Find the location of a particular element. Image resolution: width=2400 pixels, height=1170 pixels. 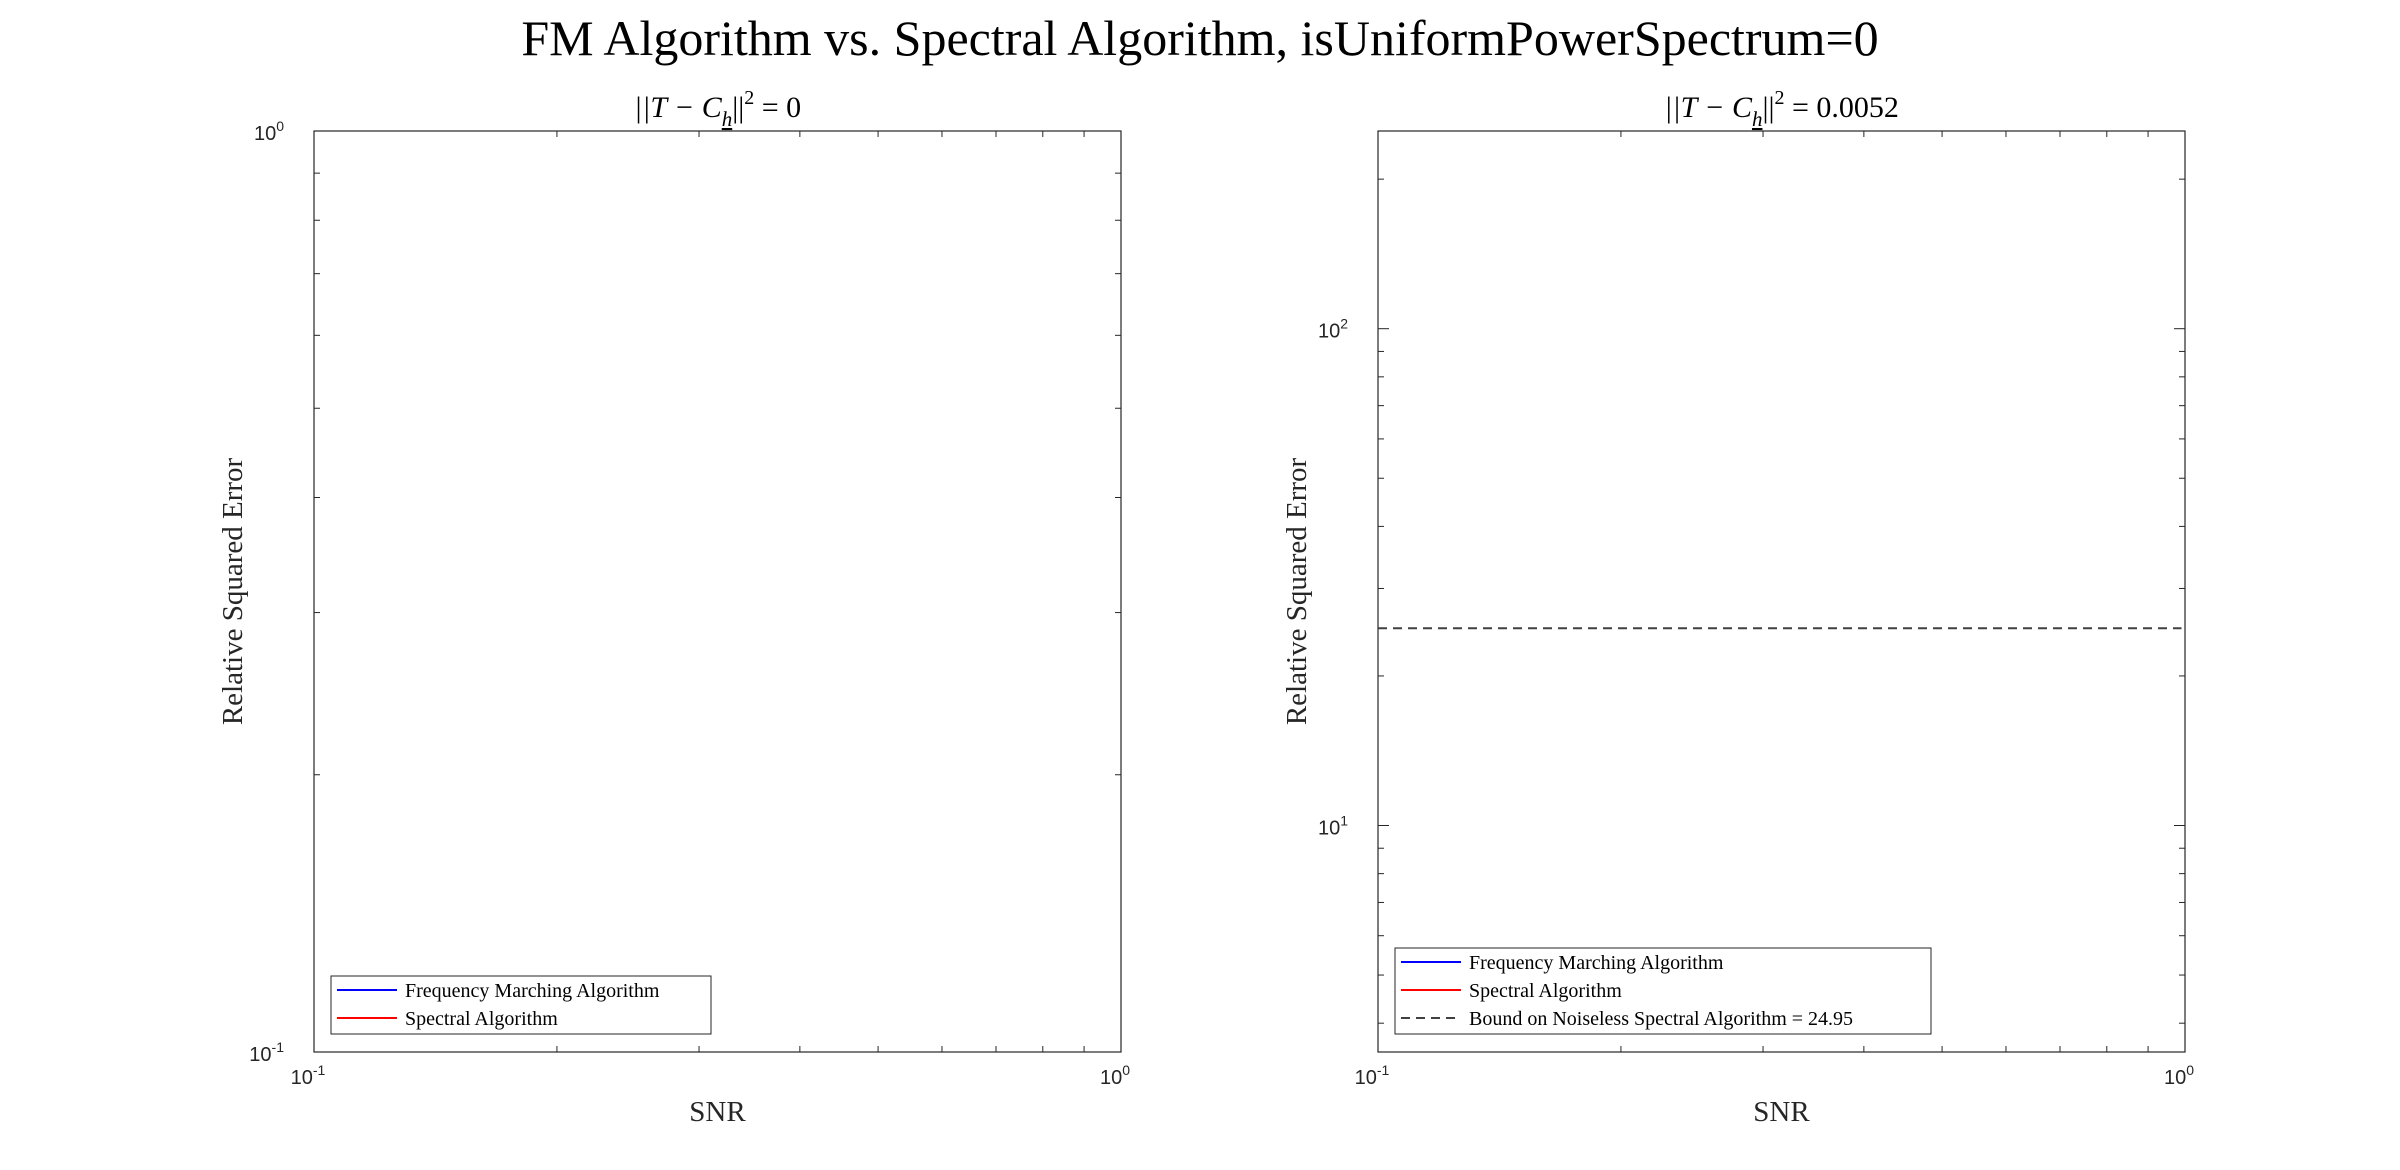

y-tick-exponent: 1 is located at coordinates (1344, 820).